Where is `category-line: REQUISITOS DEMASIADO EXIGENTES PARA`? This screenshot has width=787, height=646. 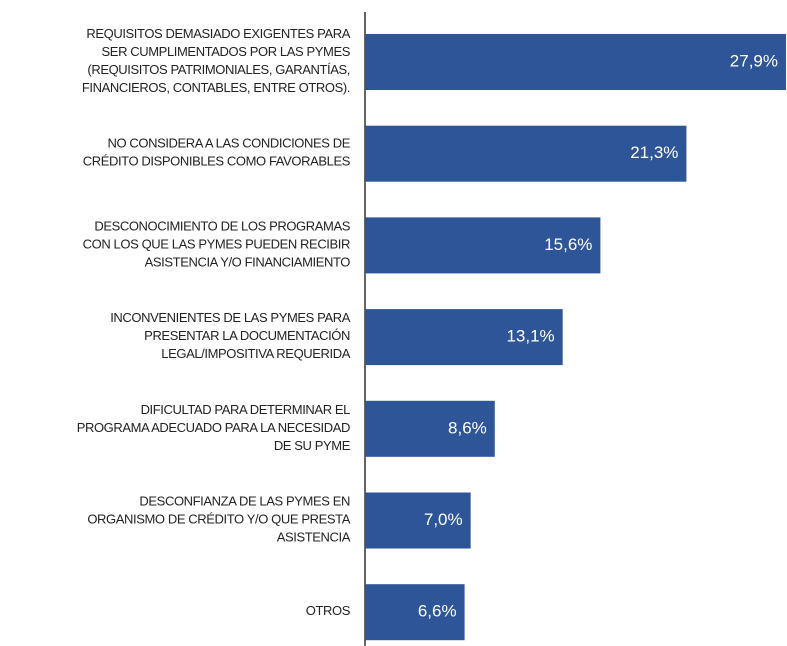
category-line: REQUISITOS DEMASIADO EXIGENTES PARA is located at coordinates (218, 33).